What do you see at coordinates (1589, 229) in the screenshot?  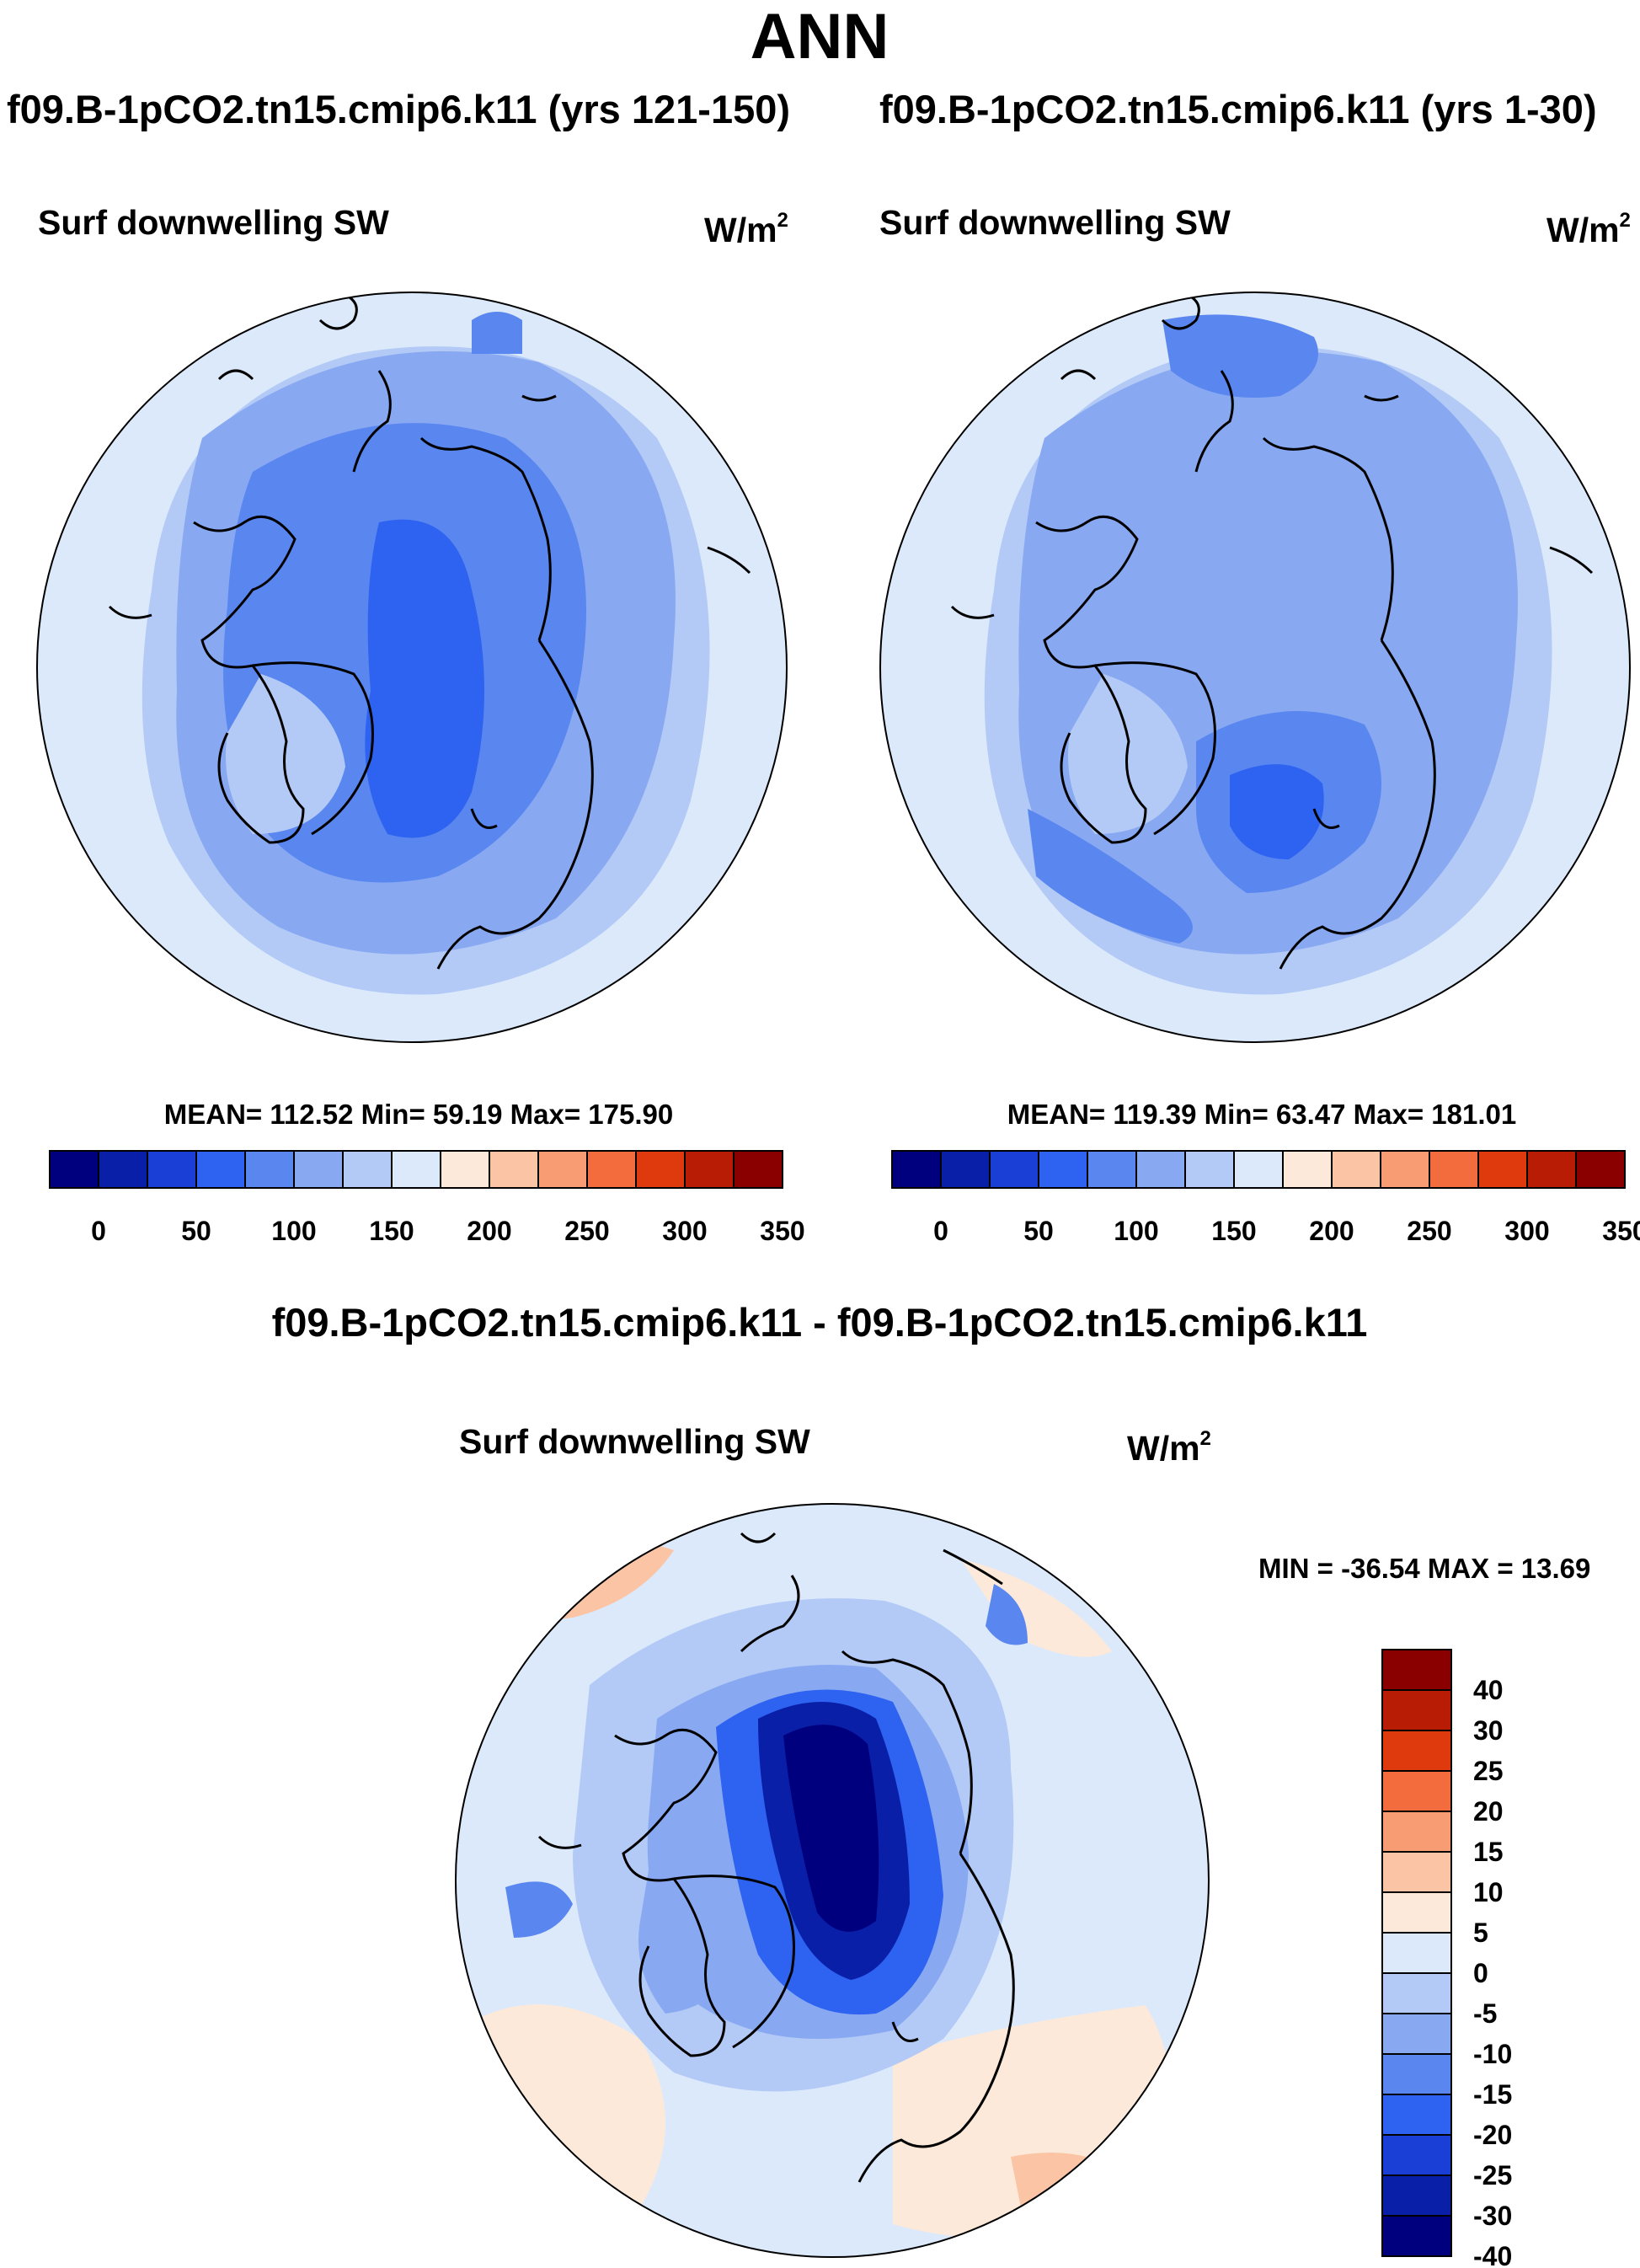 I see `panel2-units: W/m2` at bounding box center [1589, 229].